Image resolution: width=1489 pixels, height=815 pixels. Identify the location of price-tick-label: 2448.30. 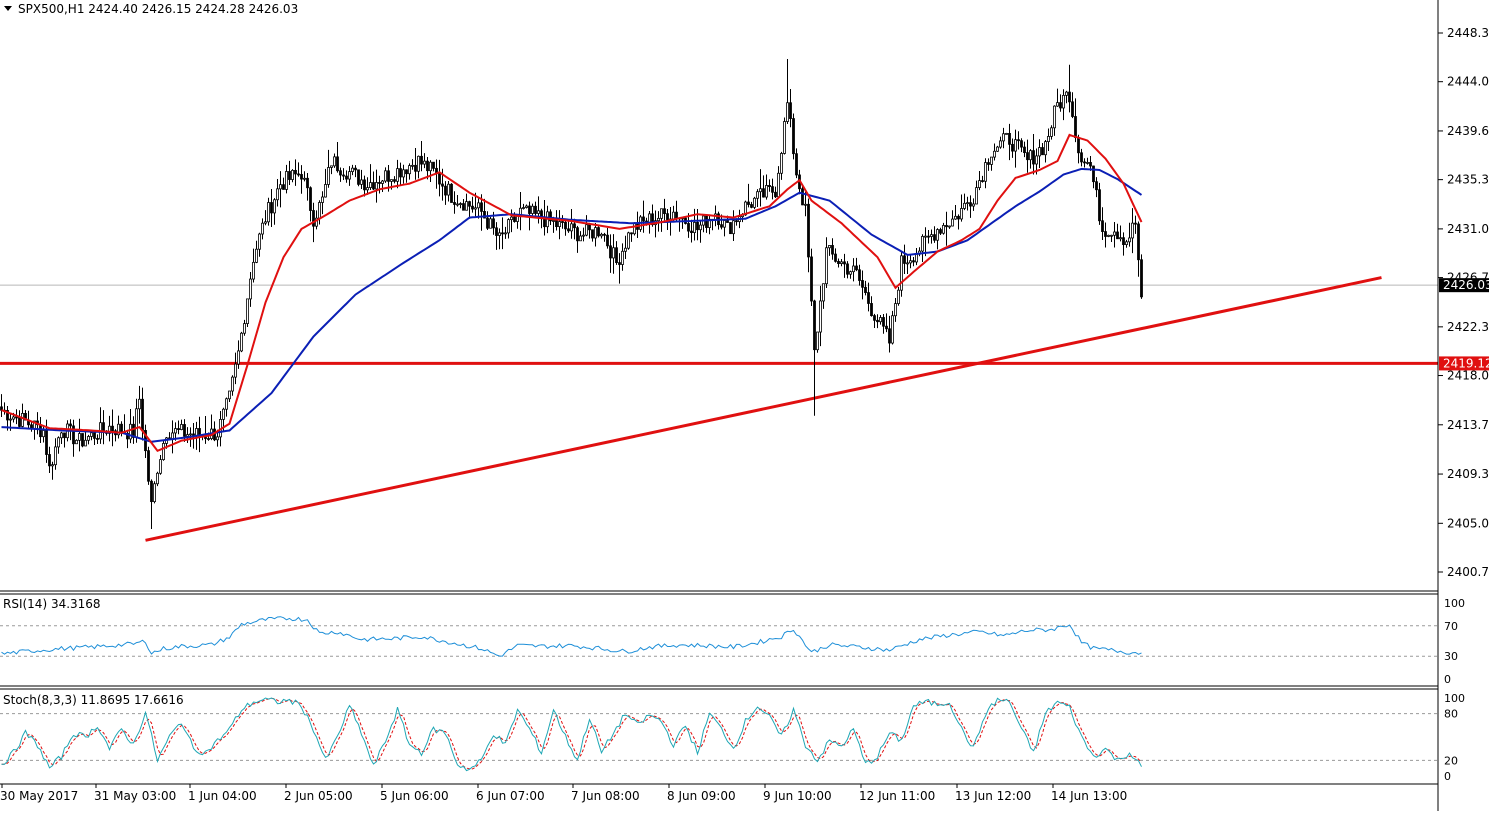
(1468, 33).